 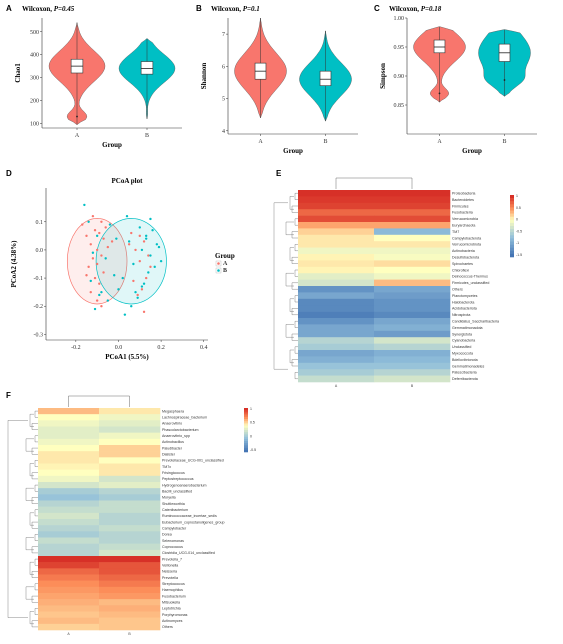 What do you see at coordinates (470, 277) in the screenshot?
I see `row-label: Deinococcus-Thermus` at bounding box center [470, 277].